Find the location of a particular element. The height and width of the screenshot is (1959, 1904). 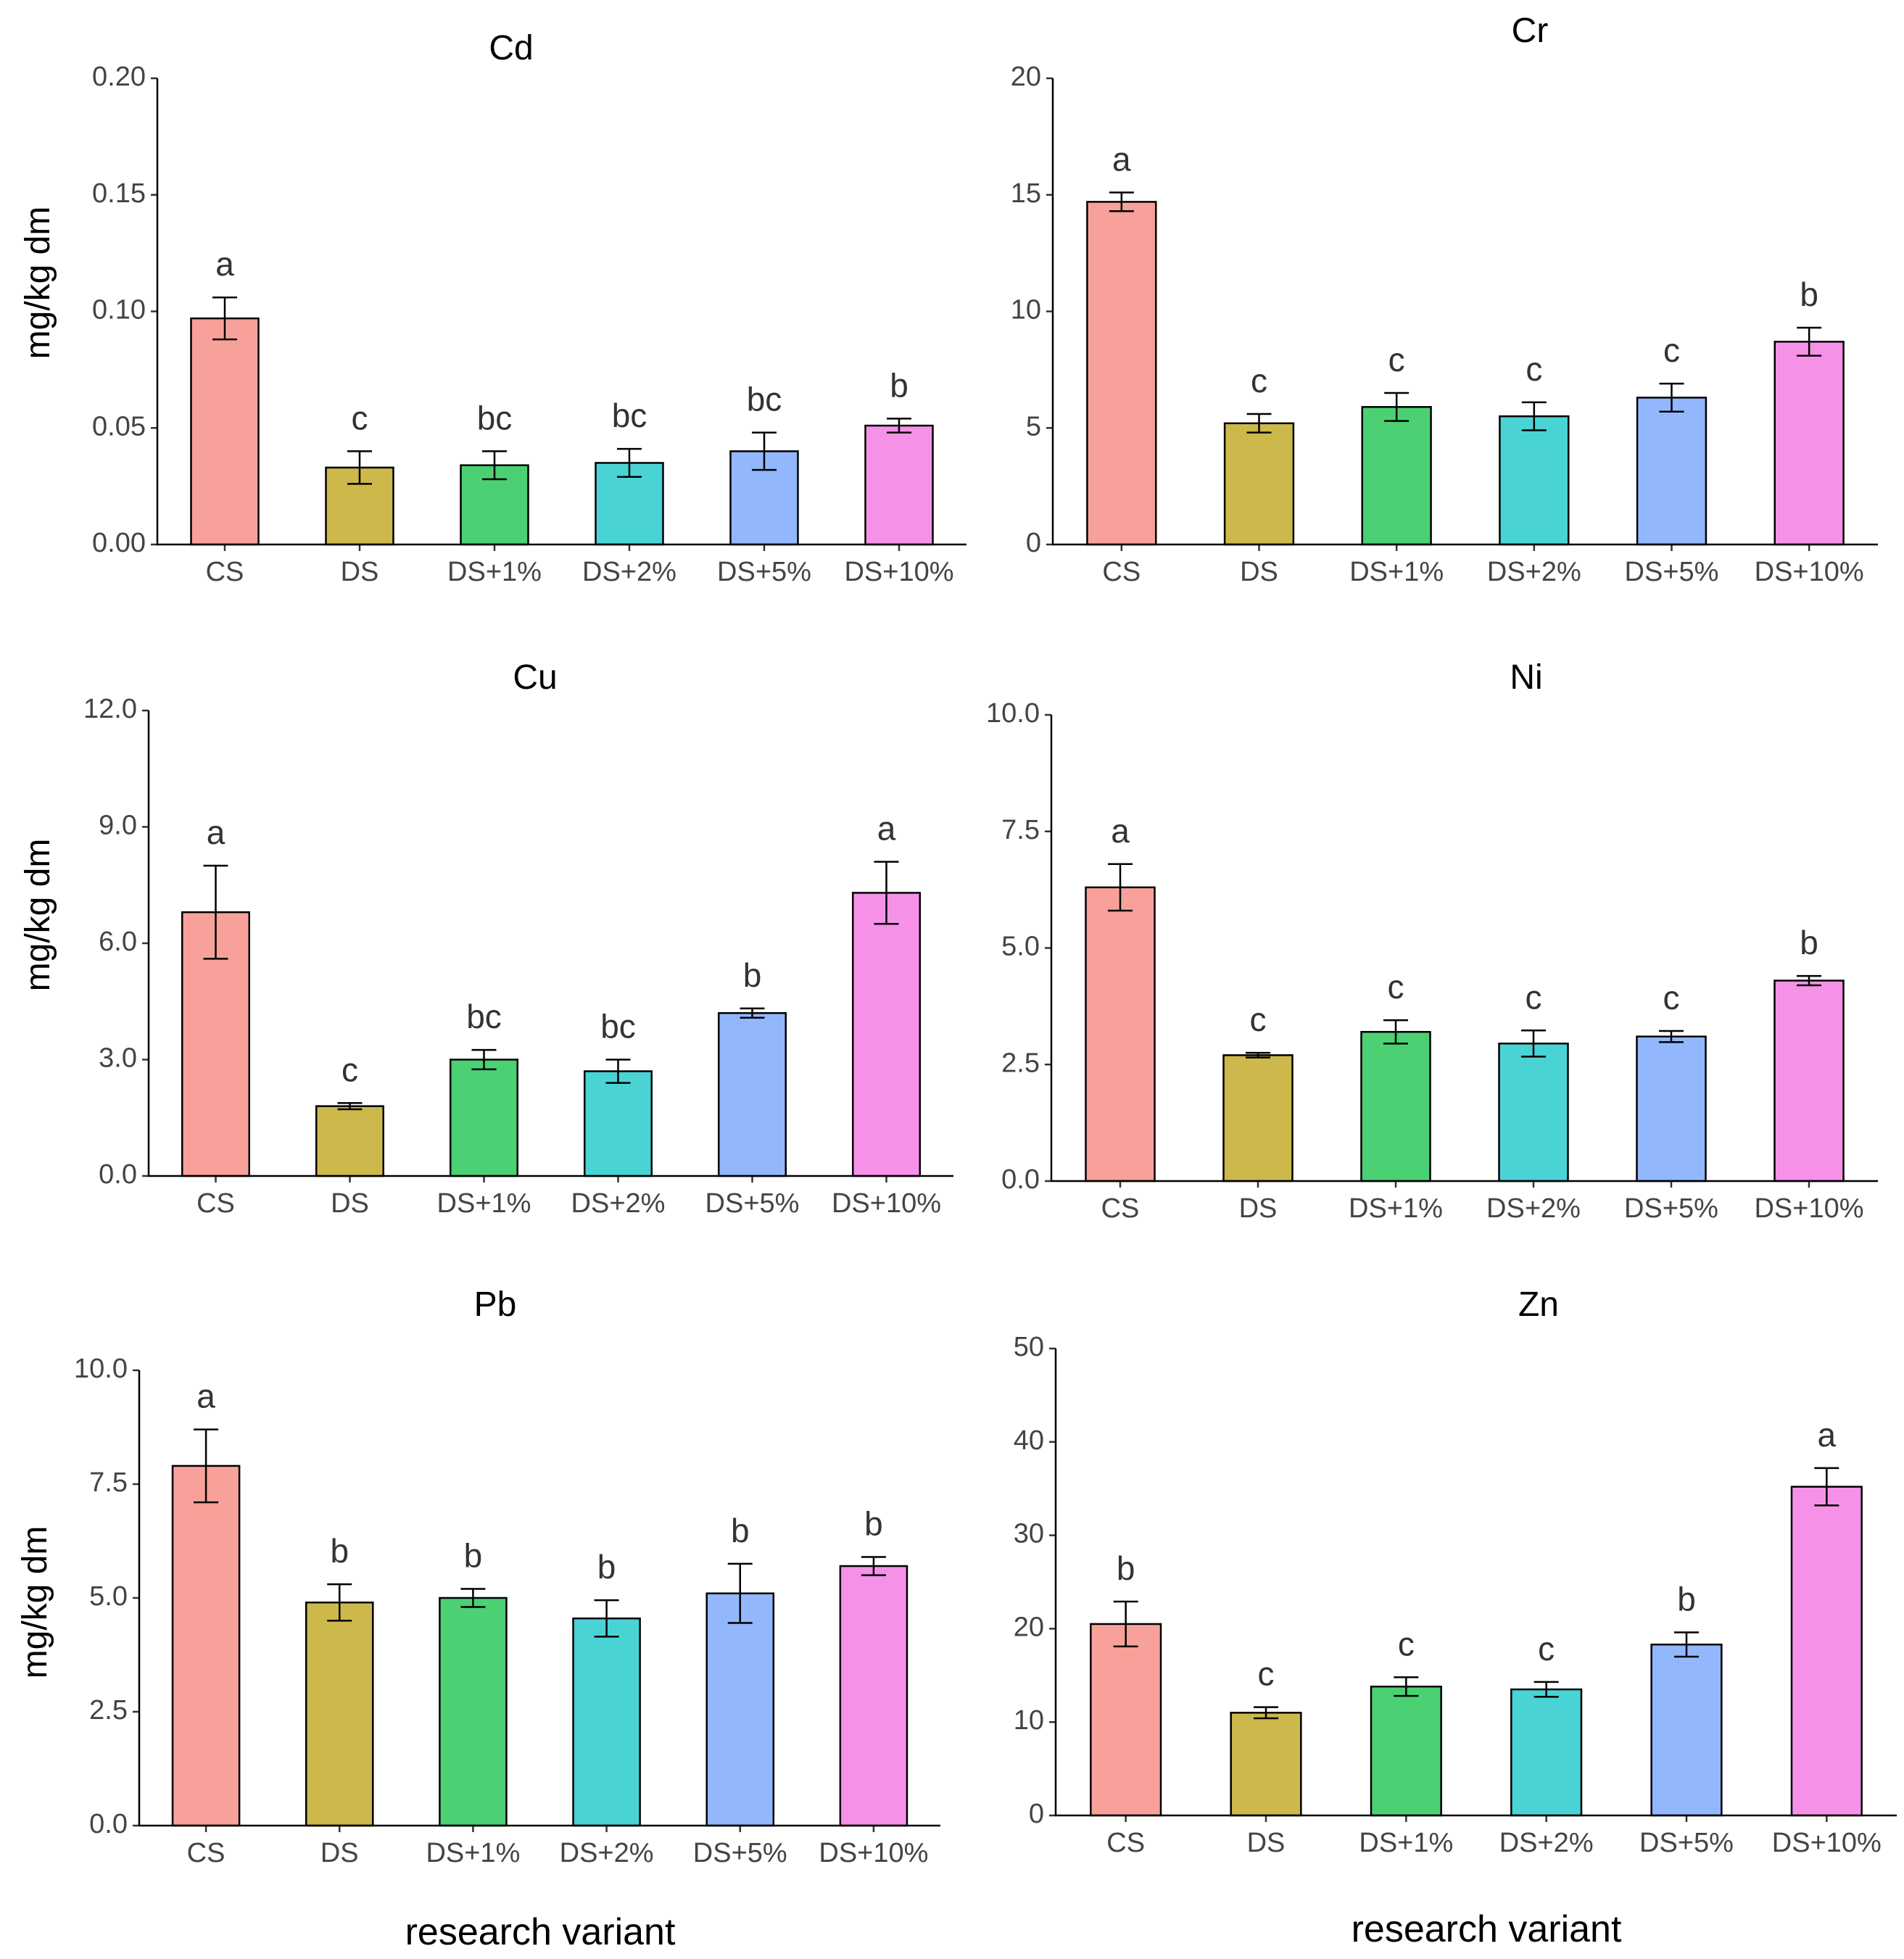

y-tick-label: 0.0 is located at coordinates (1020, 1179).